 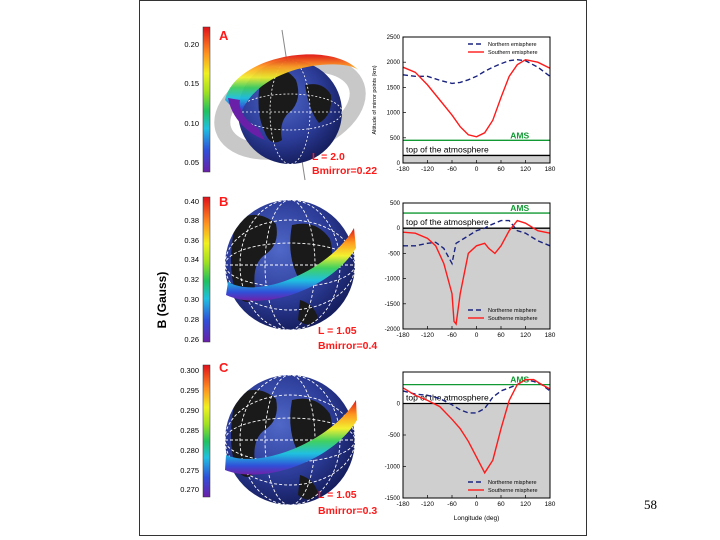 What do you see at coordinates (501, 504) in the screenshot?
I see `chart-c-x-tick-label: 60` at bounding box center [501, 504].